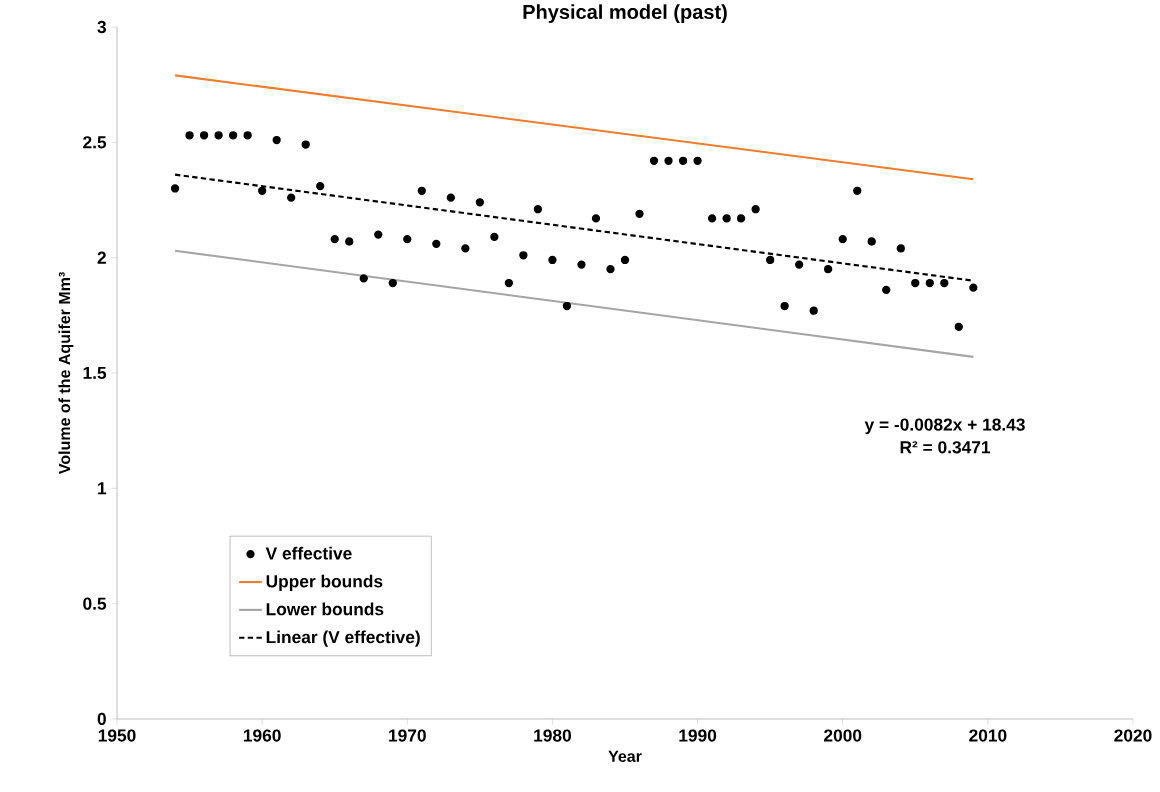 Image resolution: width=1160 pixels, height=792 pixels. What do you see at coordinates (101, 27) in the screenshot?
I see `y-tick-label: 3` at bounding box center [101, 27].